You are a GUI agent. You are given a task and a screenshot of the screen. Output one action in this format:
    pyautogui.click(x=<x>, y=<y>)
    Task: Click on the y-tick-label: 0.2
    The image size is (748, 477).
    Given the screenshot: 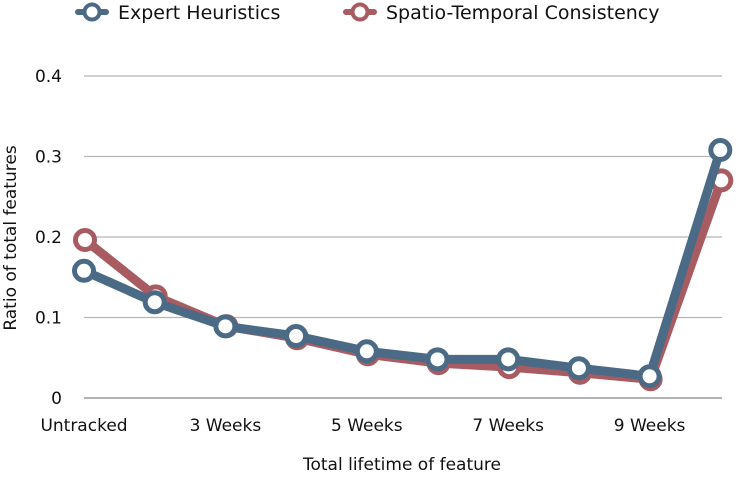 What is the action you would take?
    pyautogui.click(x=48, y=238)
    